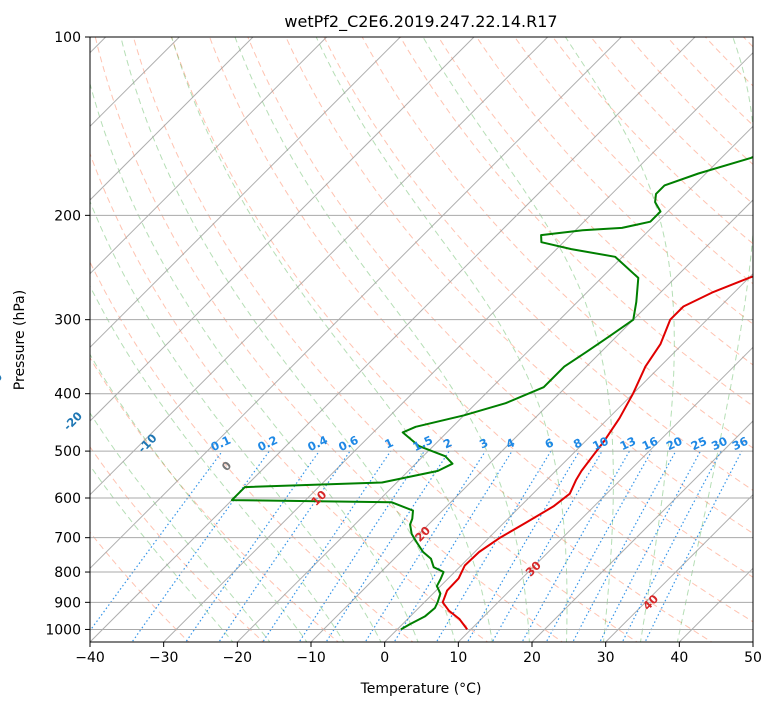 The width and height of the screenshot is (775, 708). Describe the element at coordinates (483, 443) in the screenshot. I see `mixing-ratio-label: 3` at that location.